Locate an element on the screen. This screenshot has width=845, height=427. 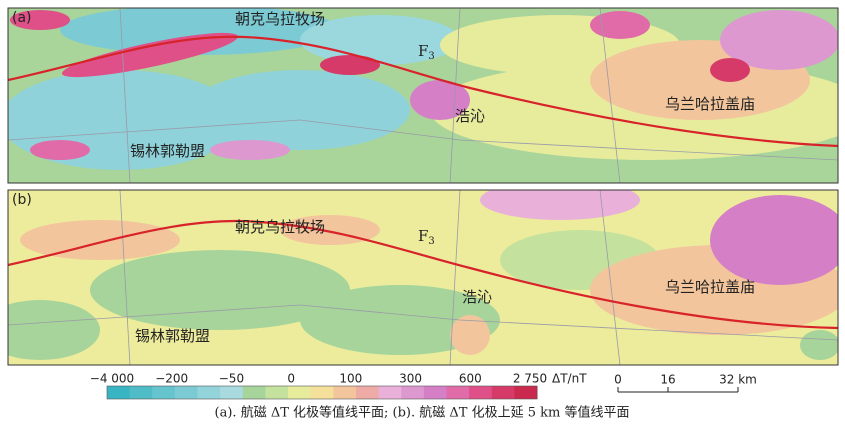
colorbar-tick-label: −50 is located at coordinates (231, 379).